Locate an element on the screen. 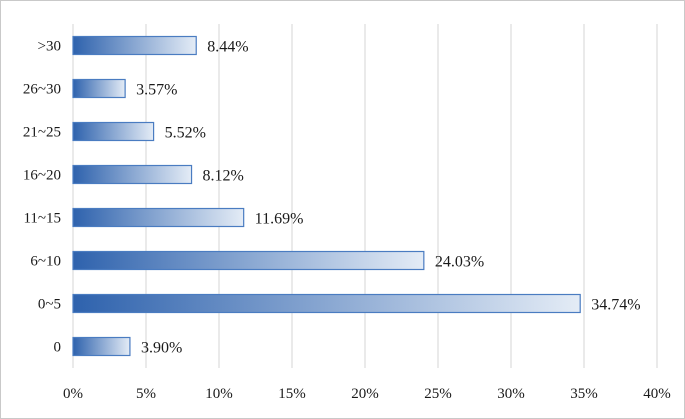  data-label: 3.57% is located at coordinates (156, 90).